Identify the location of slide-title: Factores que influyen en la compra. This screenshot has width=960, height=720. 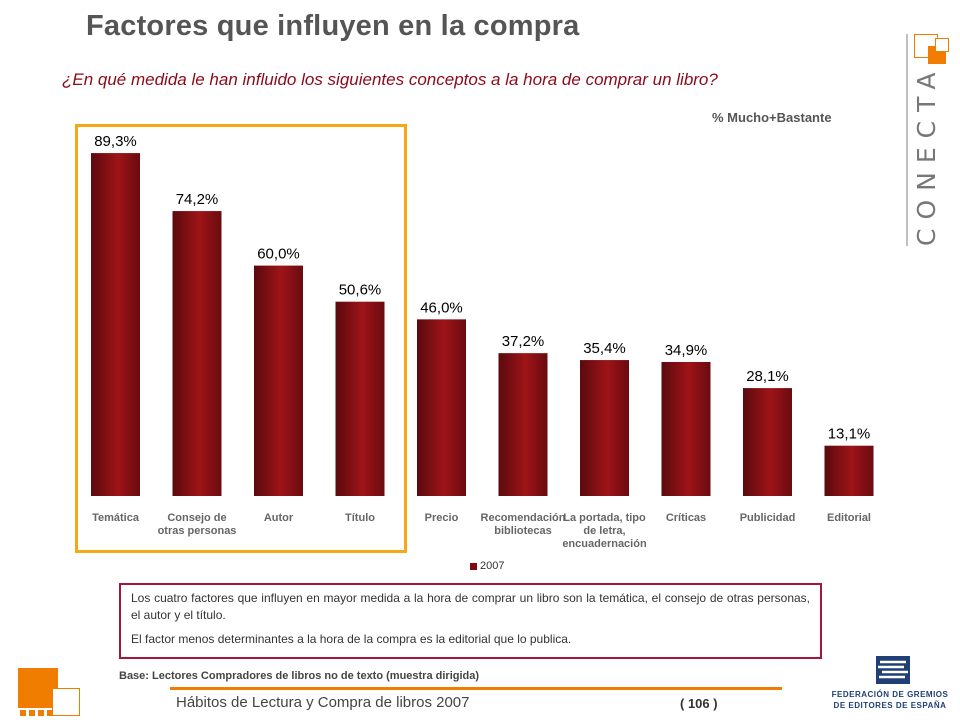
(333, 26).